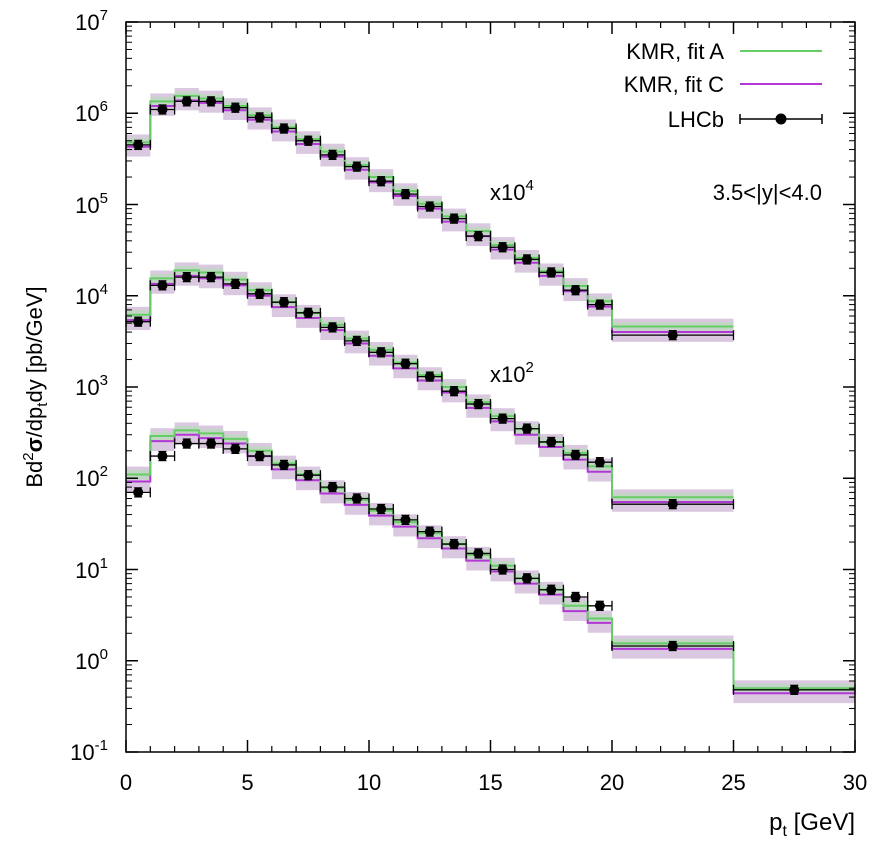 The image size is (890, 850). What do you see at coordinates (490, 782) in the screenshot?
I see `x-tick-label: 15` at bounding box center [490, 782].